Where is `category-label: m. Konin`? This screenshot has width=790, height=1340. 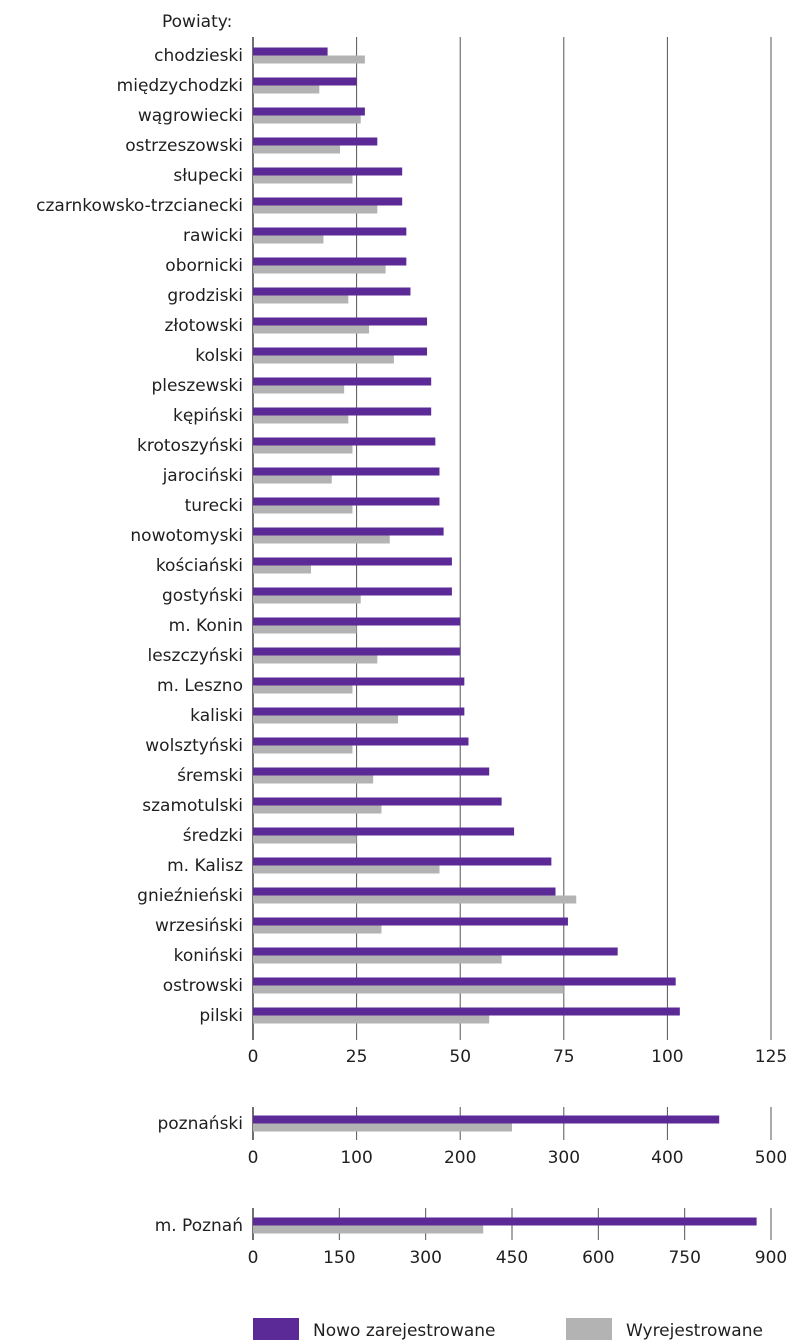
category-label: m. Konin is located at coordinates (206, 626).